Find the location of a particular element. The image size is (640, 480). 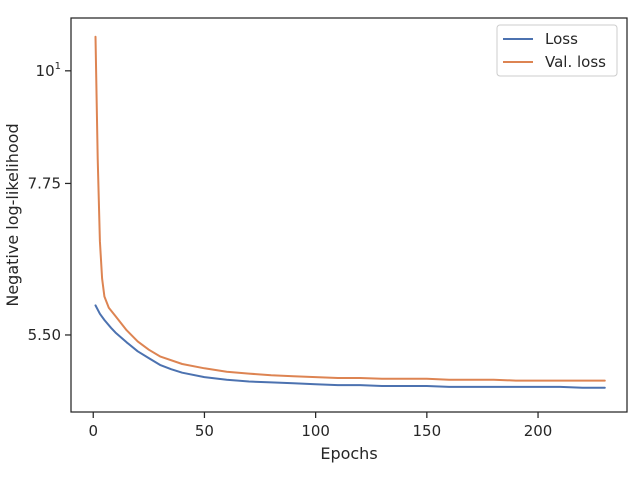

y-ticks: 5.50 7.75 101 is located at coordinates (49, 202).